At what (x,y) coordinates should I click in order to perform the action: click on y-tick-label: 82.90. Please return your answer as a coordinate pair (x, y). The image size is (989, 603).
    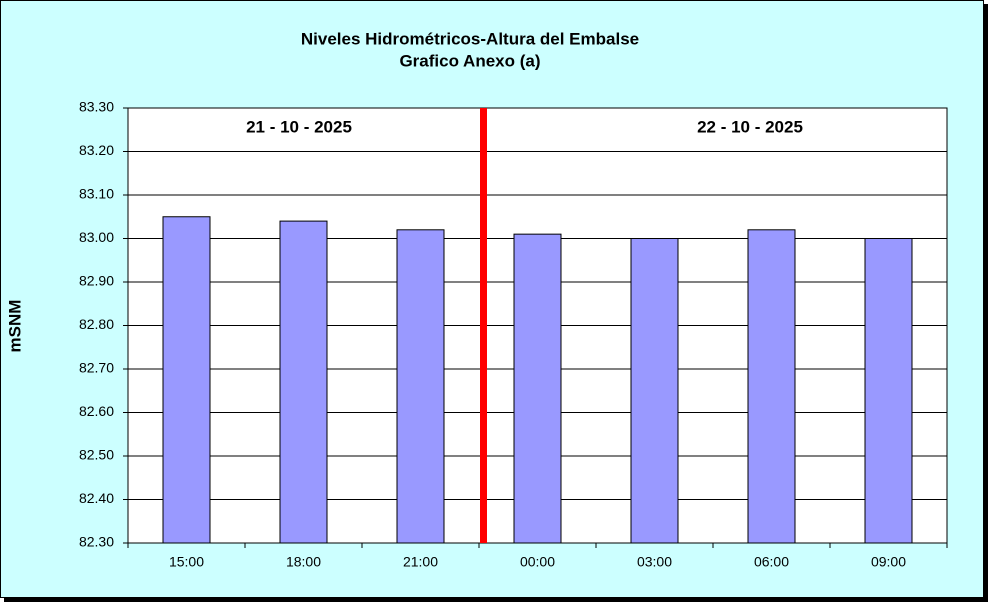
    Looking at the image, I should click on (96, 281).